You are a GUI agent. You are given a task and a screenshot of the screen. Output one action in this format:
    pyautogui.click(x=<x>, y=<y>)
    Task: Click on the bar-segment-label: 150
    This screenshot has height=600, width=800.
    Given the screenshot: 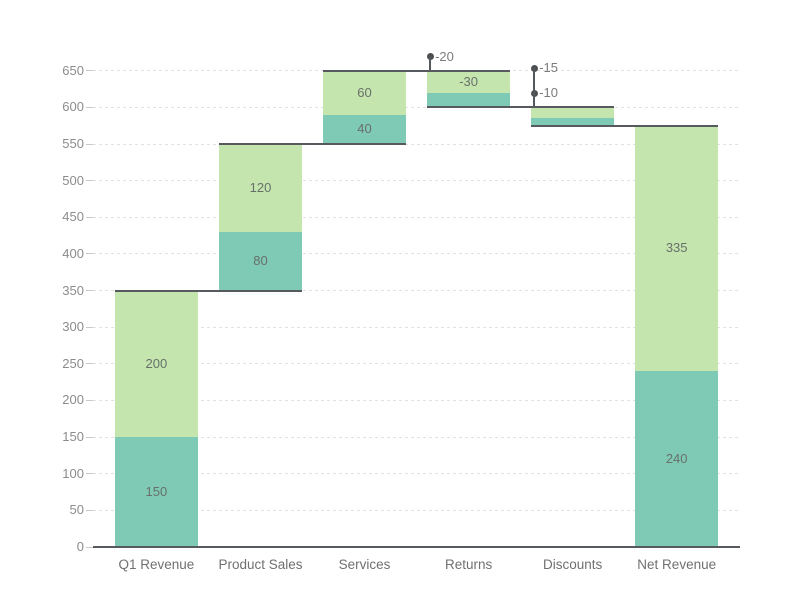 What is the action you would take?
    pyautogui.click(x=156, y=491)
    